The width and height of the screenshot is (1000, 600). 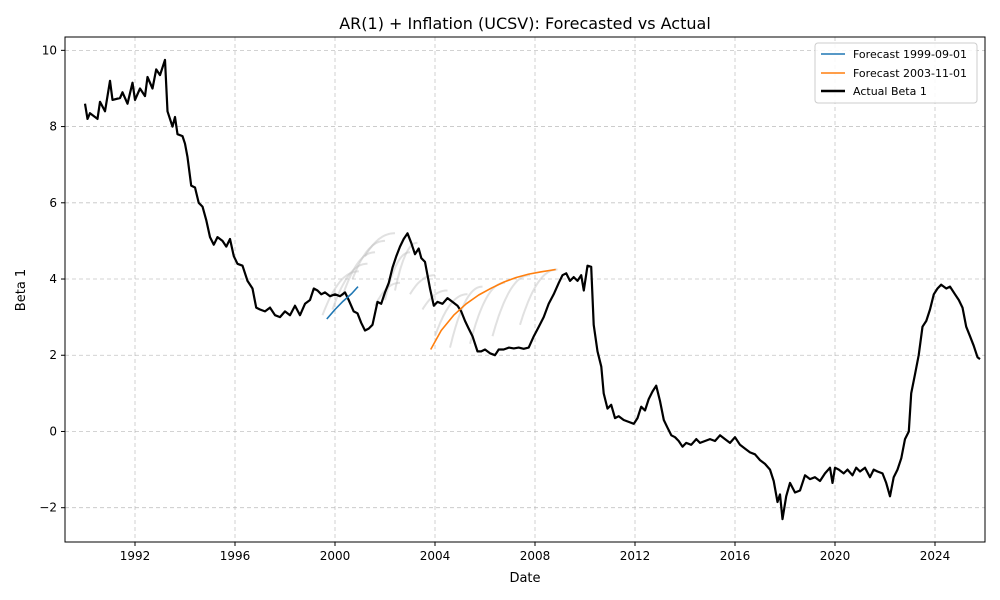 I want to click on y-tick-label: 8, so click(x=53, y=127).